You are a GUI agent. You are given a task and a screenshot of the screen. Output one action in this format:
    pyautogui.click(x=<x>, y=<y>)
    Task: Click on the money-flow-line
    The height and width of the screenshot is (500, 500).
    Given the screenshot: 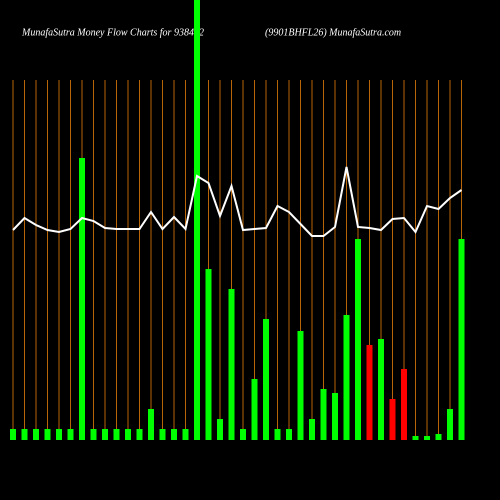 What is the action you would take?
    pyautogui.click(x=237, y=201)
    